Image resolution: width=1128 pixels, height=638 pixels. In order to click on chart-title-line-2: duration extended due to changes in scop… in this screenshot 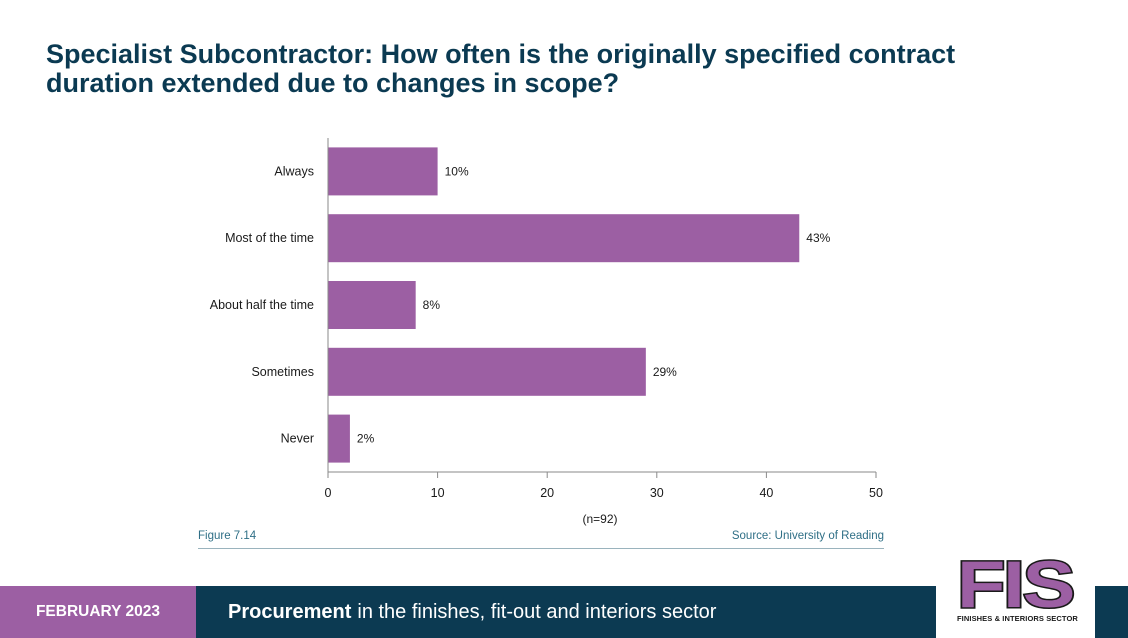, I will do `click(333, 83)`.